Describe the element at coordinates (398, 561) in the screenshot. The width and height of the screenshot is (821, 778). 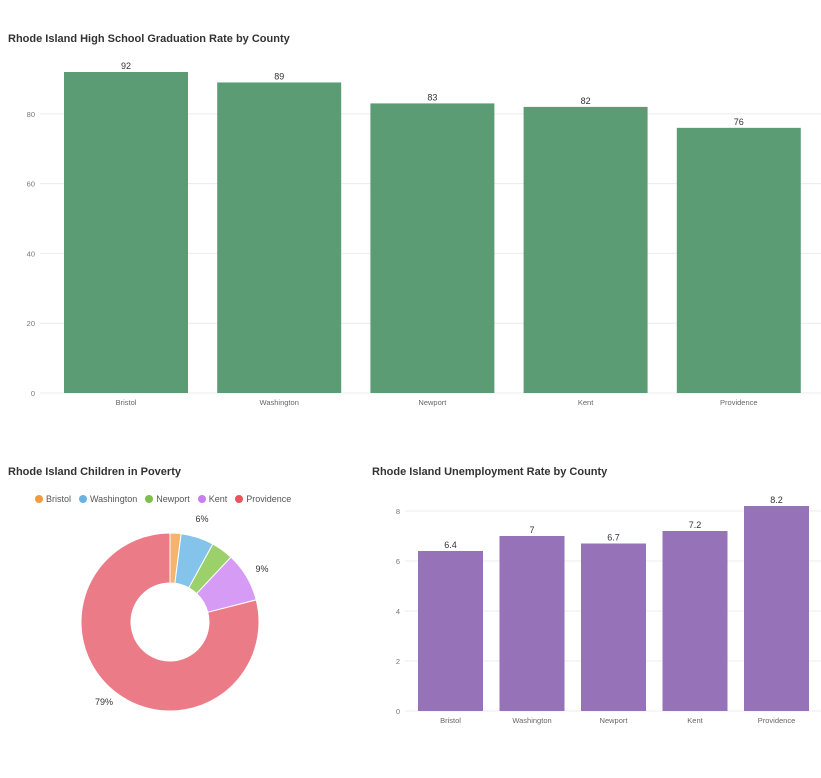
I see `y-tick-label: 6` at that location.